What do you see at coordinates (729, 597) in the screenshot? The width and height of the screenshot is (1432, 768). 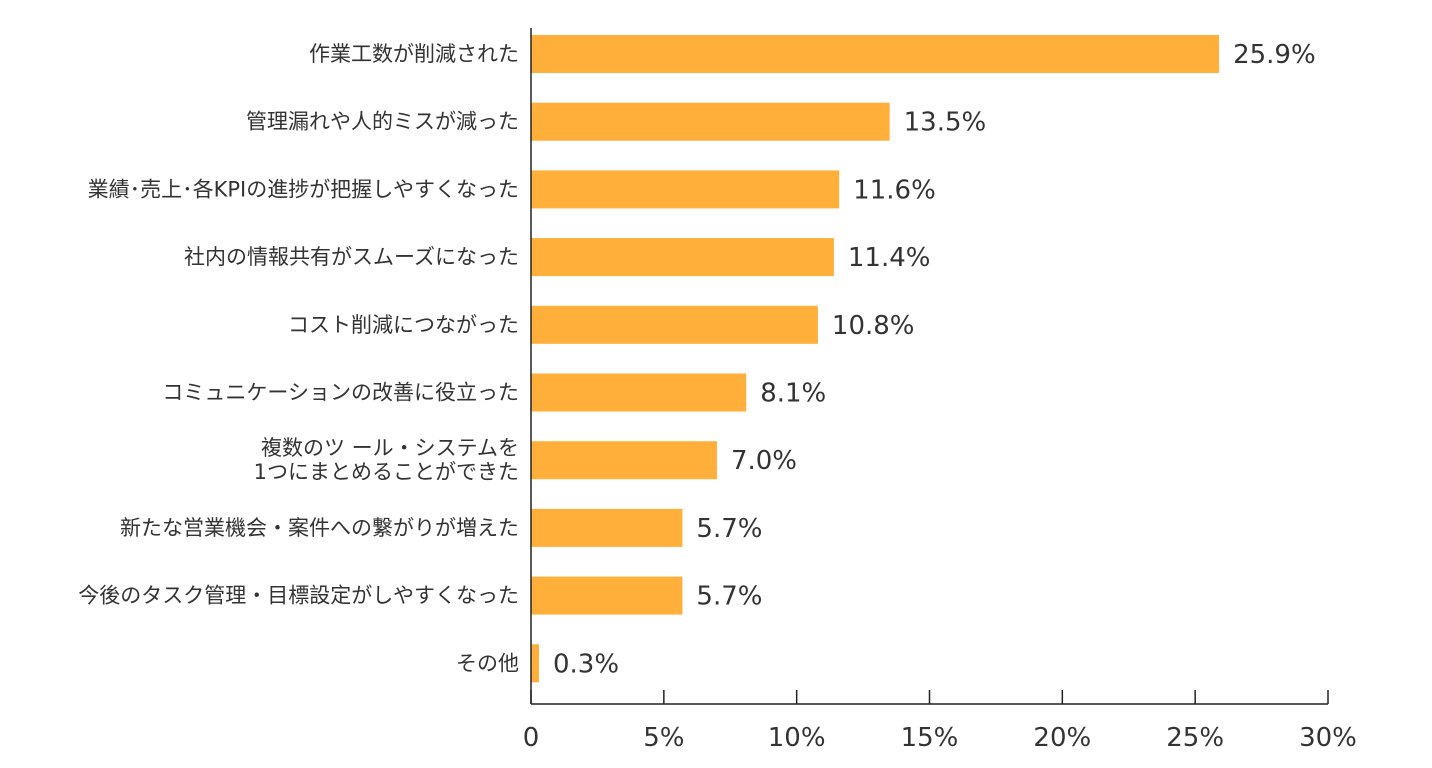 I see `value-label-8: 5.7%` at bounding box center [729, 597].